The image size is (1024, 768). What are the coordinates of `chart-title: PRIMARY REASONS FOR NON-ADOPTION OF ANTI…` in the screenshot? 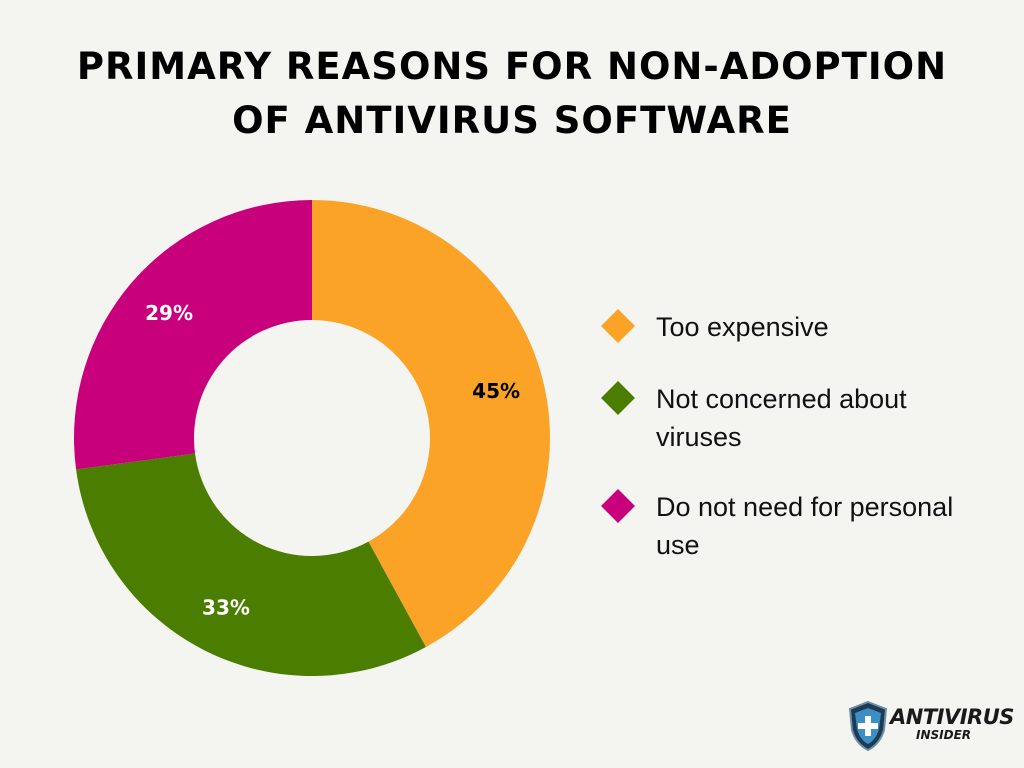 It's located at (512, 94).